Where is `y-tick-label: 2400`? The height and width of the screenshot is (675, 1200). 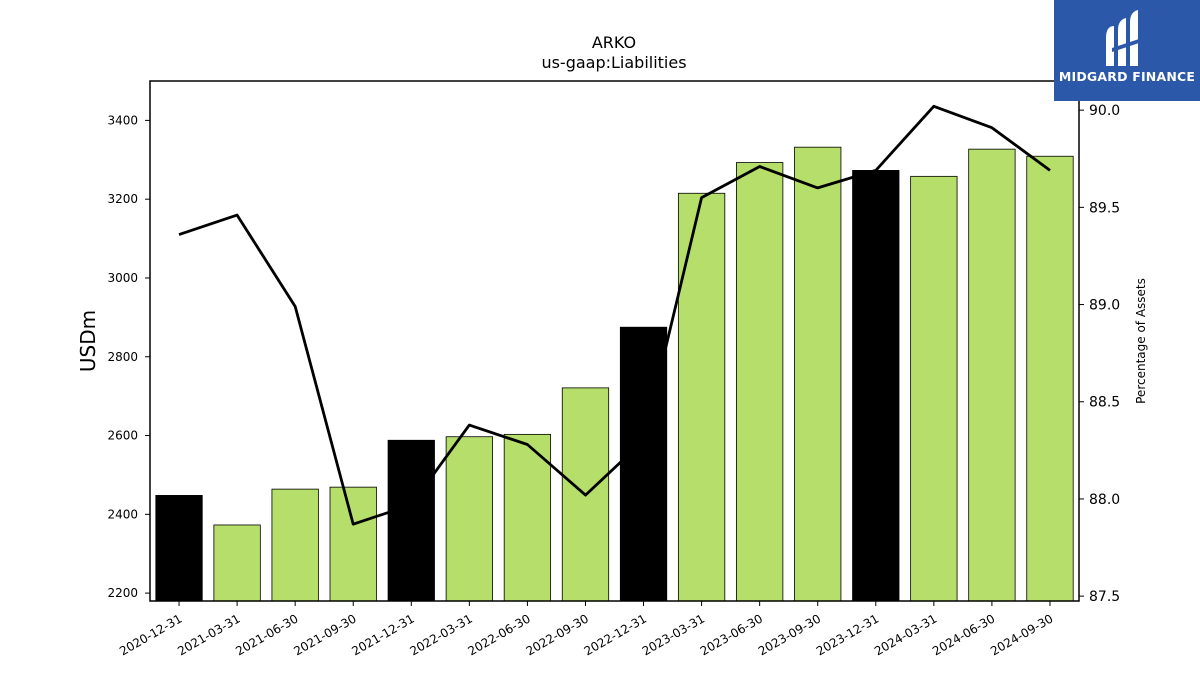
y-tick-label: 2400 is located at coordinates (122, 514).